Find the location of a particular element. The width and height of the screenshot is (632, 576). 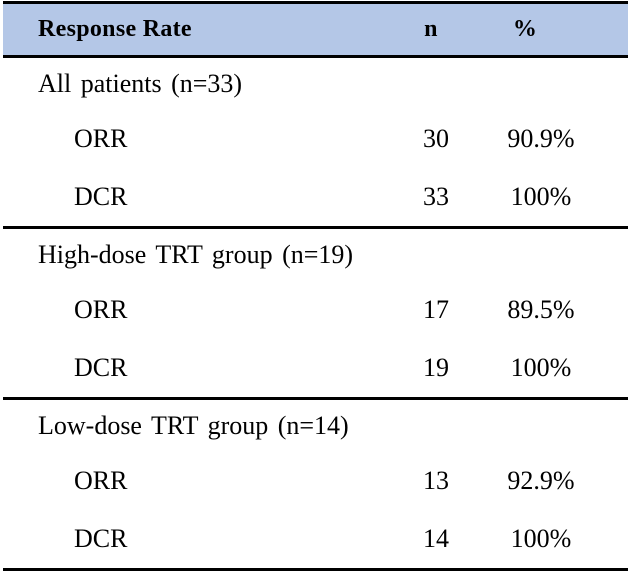

percent-value: 92.9% is located at coordinates (541, 480).